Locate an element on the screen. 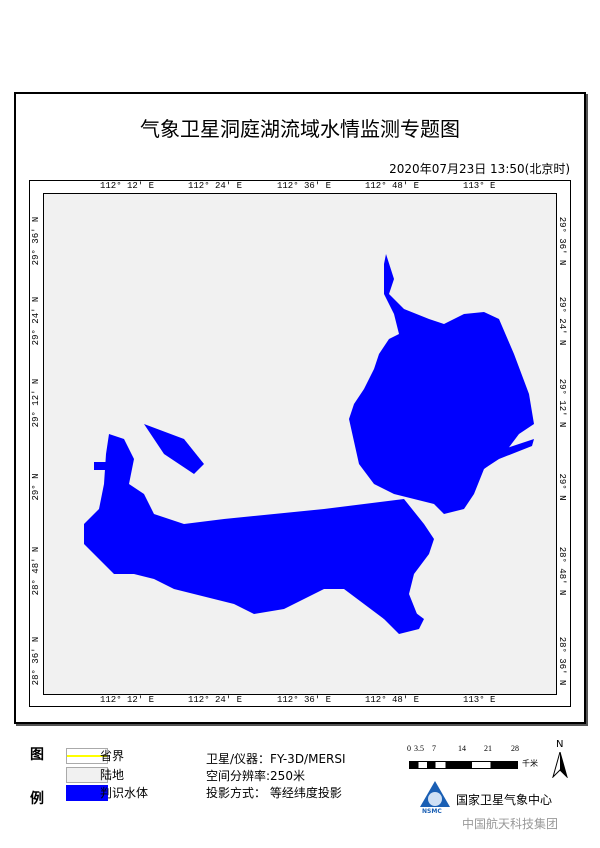 The width and height of the screenshot is (600, 848). dongting-lake-west is located at coordinates (259, 529).